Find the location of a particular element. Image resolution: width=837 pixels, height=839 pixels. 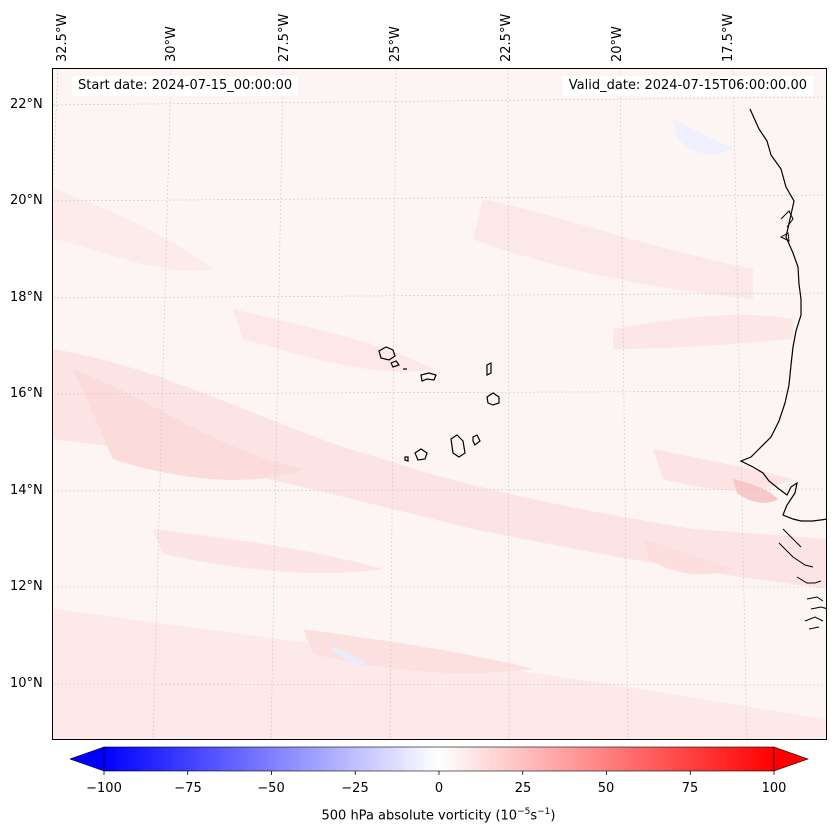

colorbar-label-text: 500 hPa absolute vorticity (10 is located at coordinates (419, 816).